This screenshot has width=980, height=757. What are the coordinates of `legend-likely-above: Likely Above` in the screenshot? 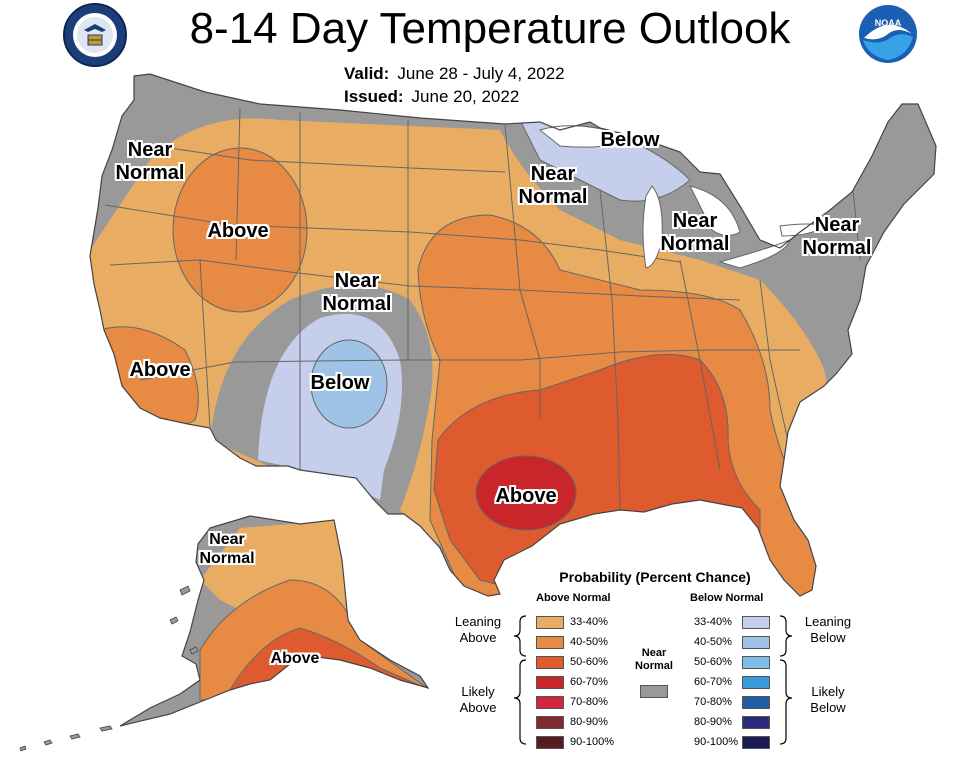 It's located at (478, 699).